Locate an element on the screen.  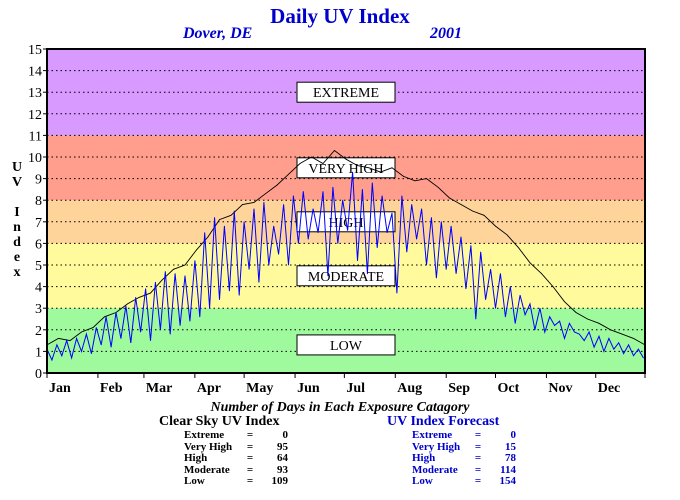
clear-sky-row-label: Extreme is located at coordinates (204, 435).